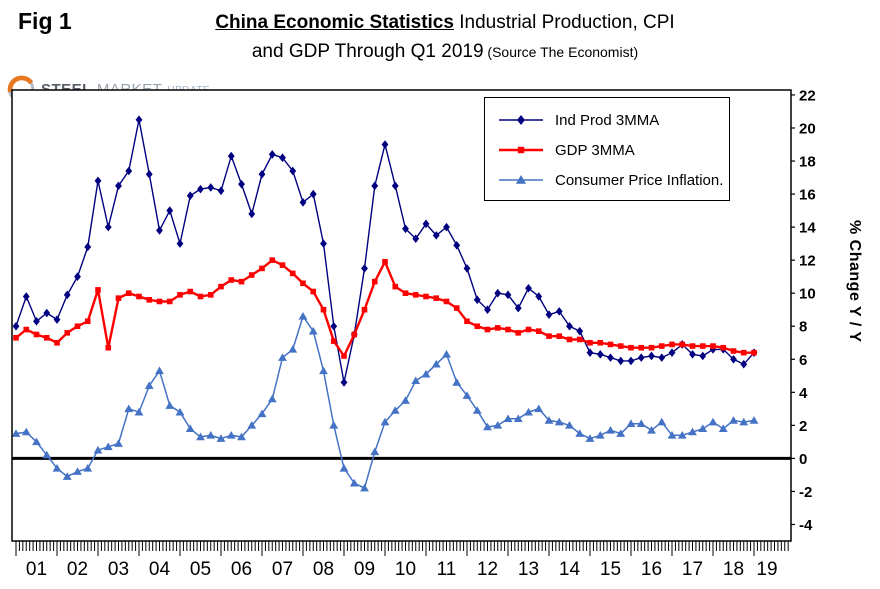 Image resolution: width=880 pixels, height=589 pixels. Describe the element at coordinates (807, 228) in the screenshot. I see `y-tick-label: 14` at that location.